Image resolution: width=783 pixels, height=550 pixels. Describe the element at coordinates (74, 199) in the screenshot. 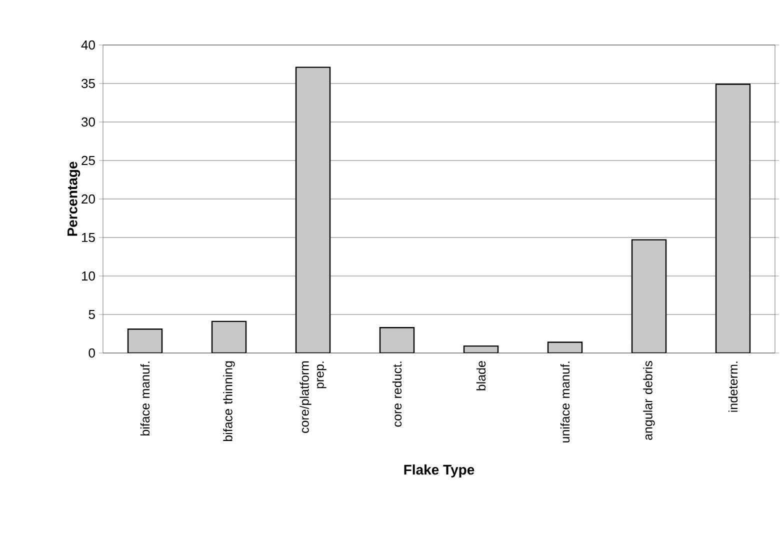

I see `y-axis-title: Percentage` at that location.